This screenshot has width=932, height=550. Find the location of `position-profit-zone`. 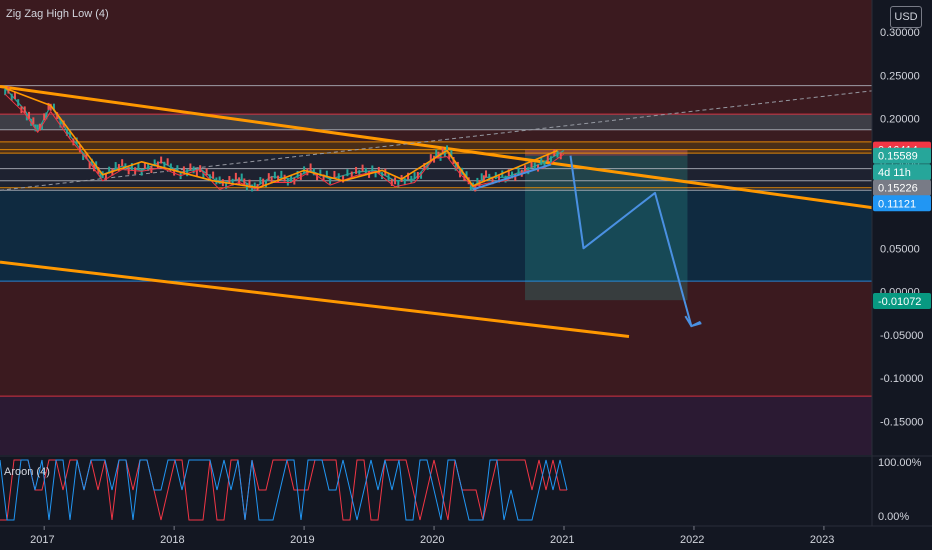

position-profit-zone is located at coordinates (606, 225).